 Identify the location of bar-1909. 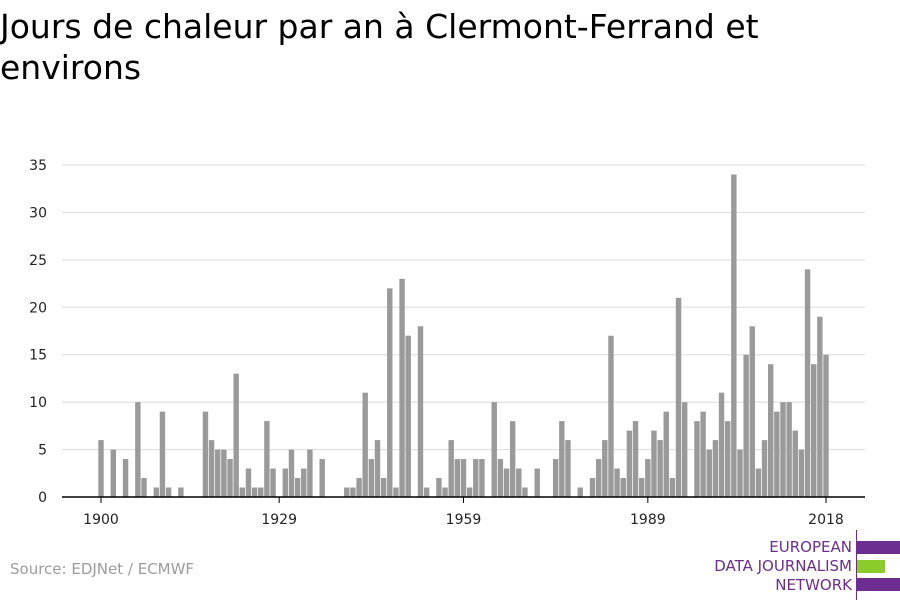
(156, 492).